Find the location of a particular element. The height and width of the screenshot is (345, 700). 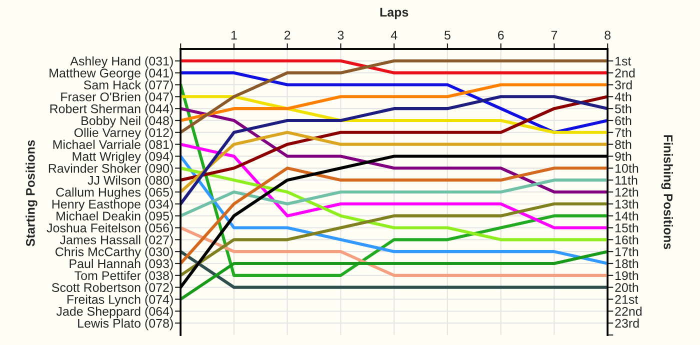

category-label: Fraser O'Brien (047) is located at coordinates (117, 98).